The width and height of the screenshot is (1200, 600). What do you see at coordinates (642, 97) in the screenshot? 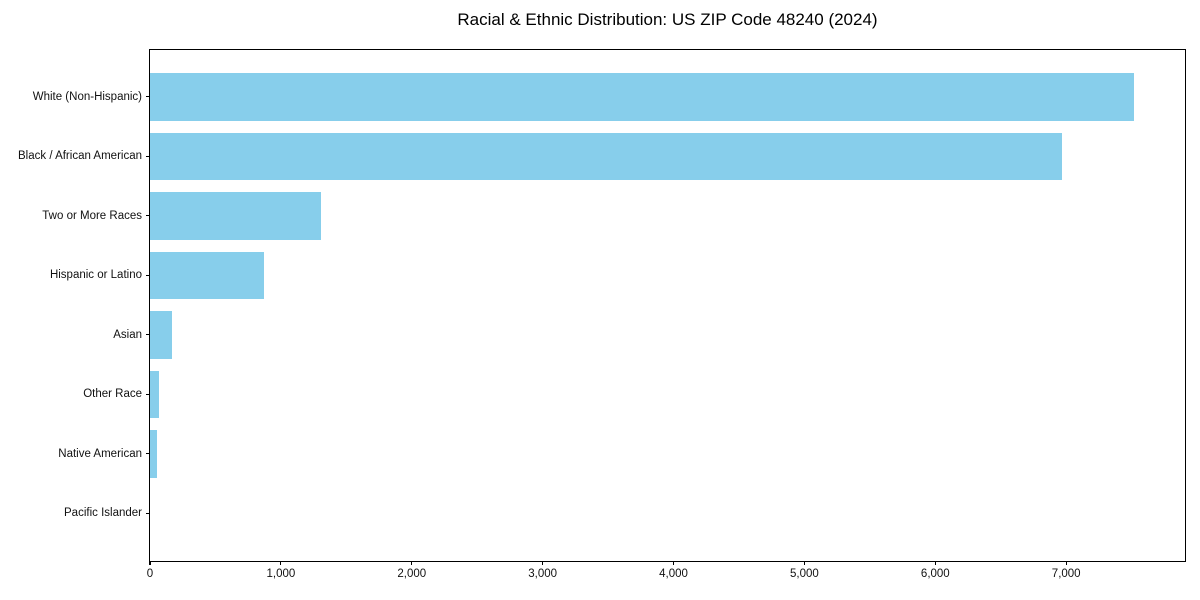
I see `bar-white-non-hispanic` at bounding box center [642, 97].